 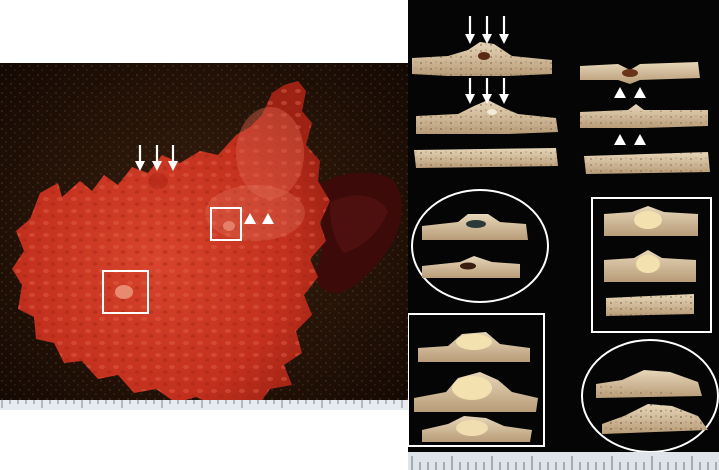 What do you see at coordinates (204, 405) in the screenshot?
I see `ruler-left` at bounding box center [204, 405].